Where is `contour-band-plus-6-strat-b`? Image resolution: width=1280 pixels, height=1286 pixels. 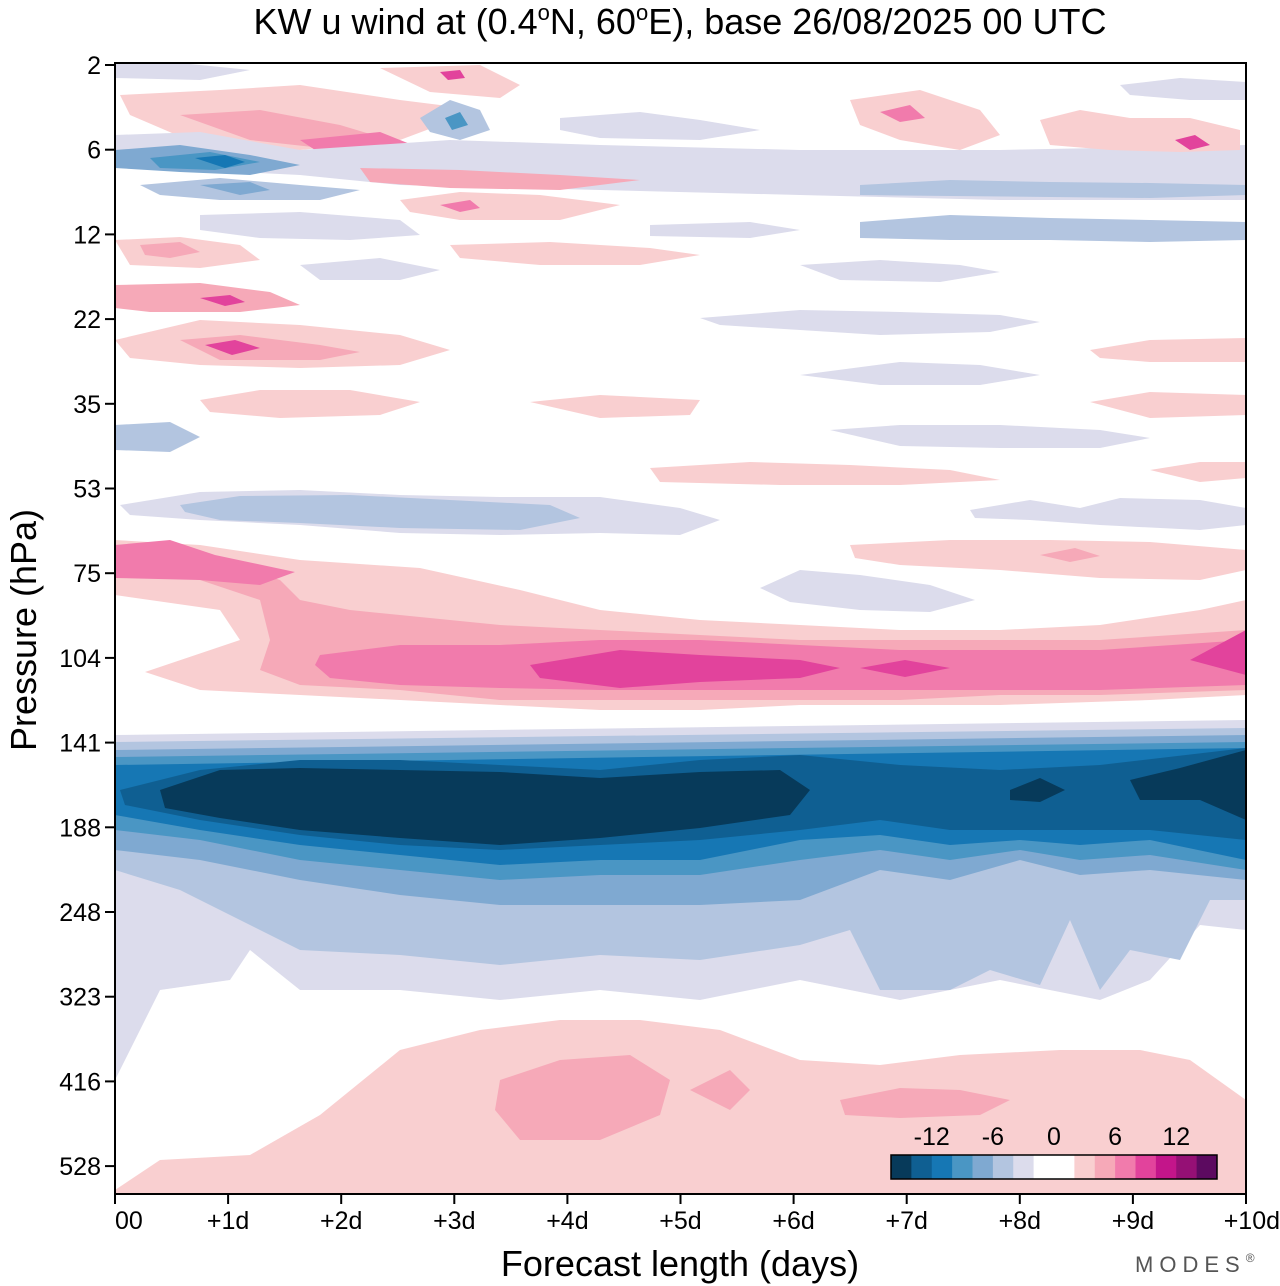 contour-band-plus-6-strat-b is located at coordinates (500, 179).